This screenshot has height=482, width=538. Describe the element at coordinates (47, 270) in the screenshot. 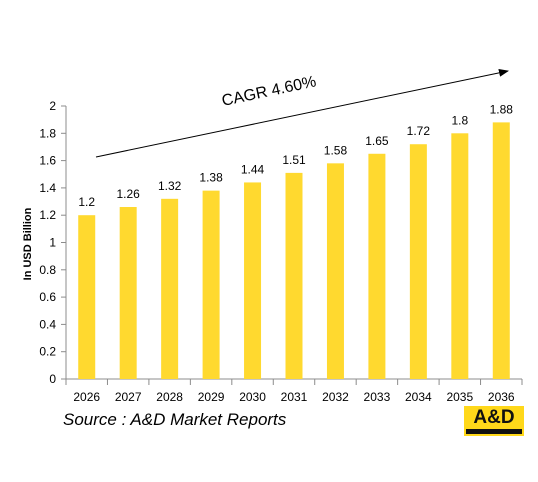

I see `y-tick-label: 0.8` at that location.